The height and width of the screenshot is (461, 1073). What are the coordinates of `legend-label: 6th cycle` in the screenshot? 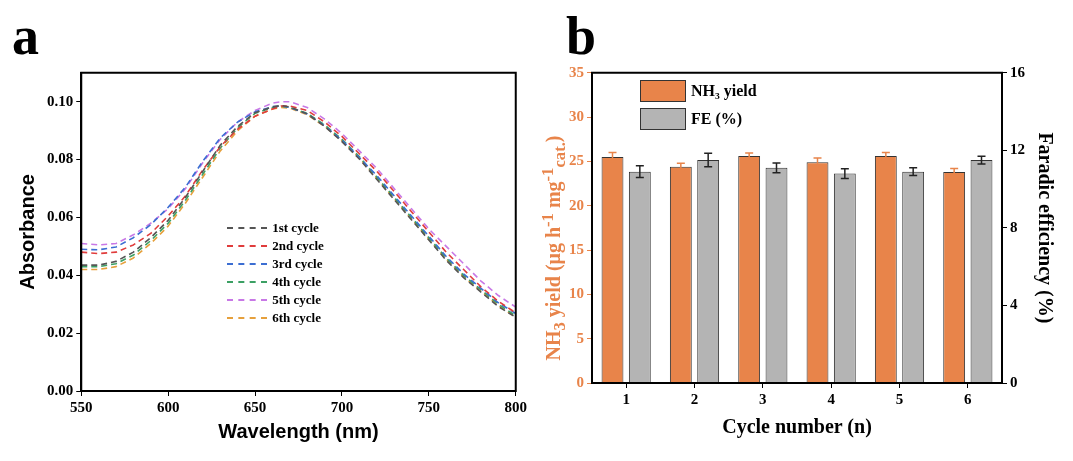 It's located at (296, 318).